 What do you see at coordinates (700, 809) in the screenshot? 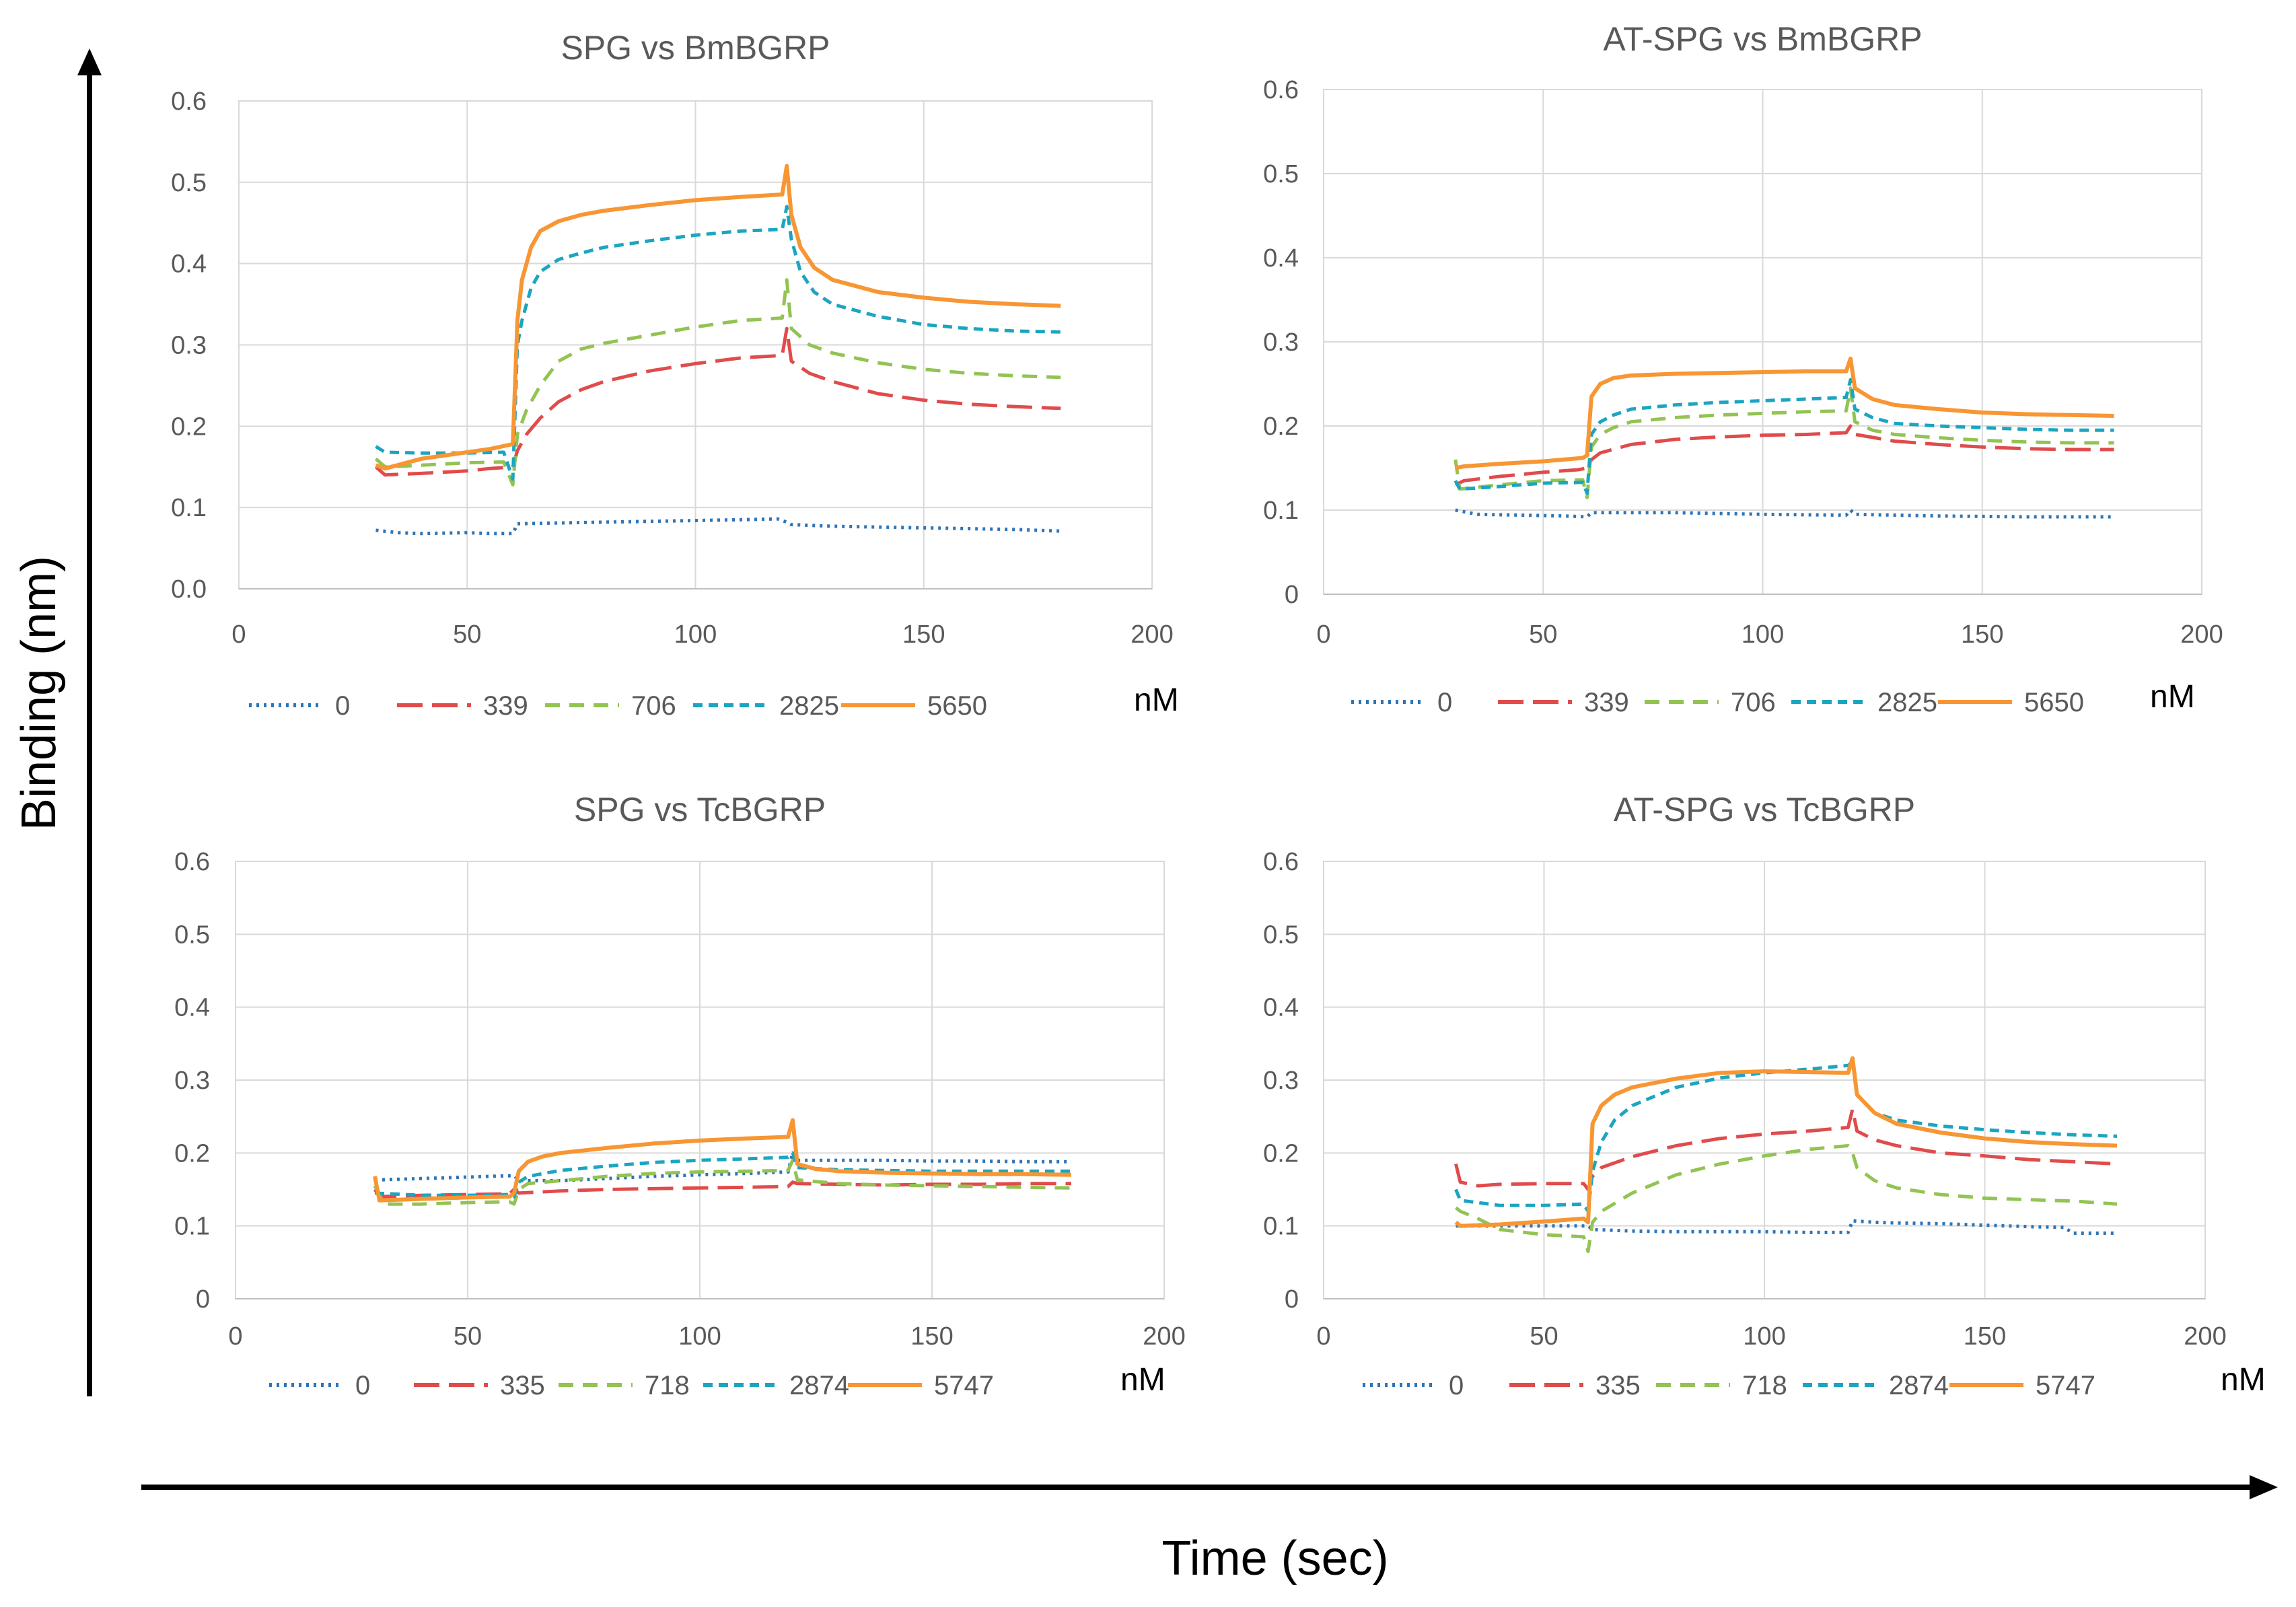
I see `panel-title: SPG vs TcBGRP` at bounding box center [700, 809].